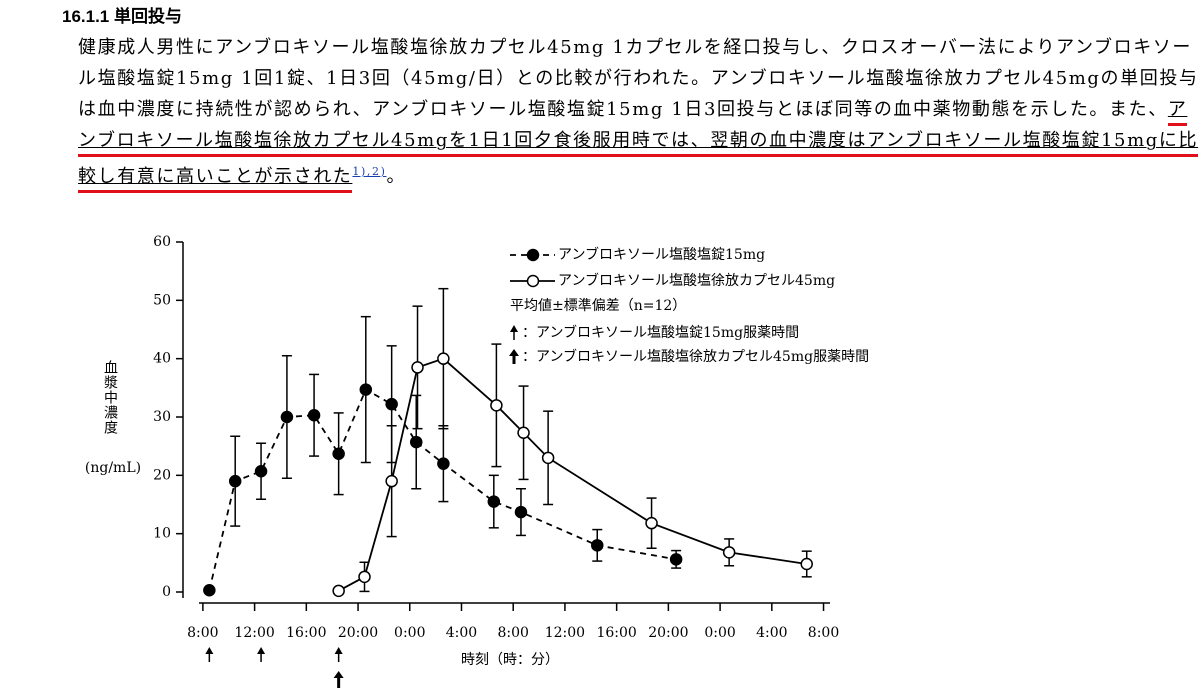 Image resolution: width=1204 pixels, height=691 pixels. Describe the element at coordinates (572, 474) in the screenshot. I see `series-line` at that location.